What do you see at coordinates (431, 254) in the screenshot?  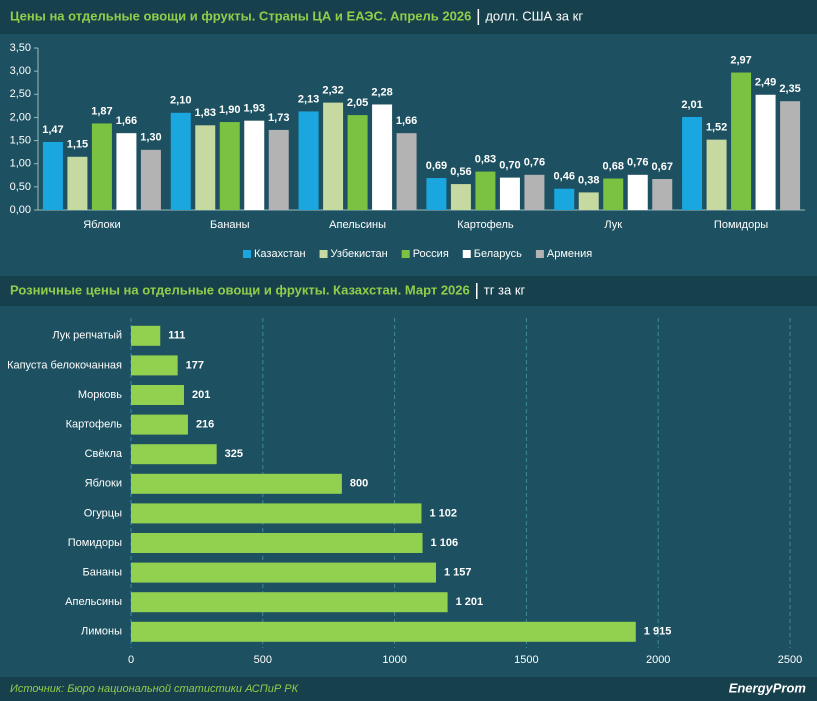 I see `legend-label: Россия` at bounding box center [431, 254].